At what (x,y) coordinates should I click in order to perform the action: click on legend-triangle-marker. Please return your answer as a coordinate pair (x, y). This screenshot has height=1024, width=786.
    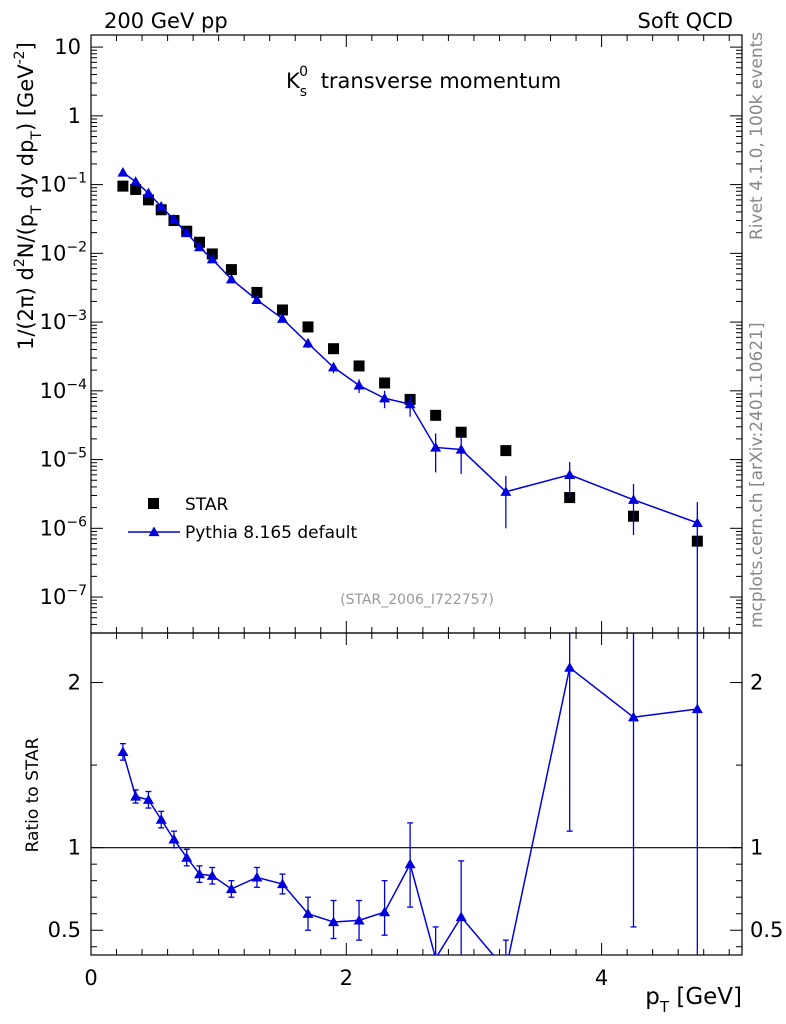
    Looking at the image, I should click on (154, 531).